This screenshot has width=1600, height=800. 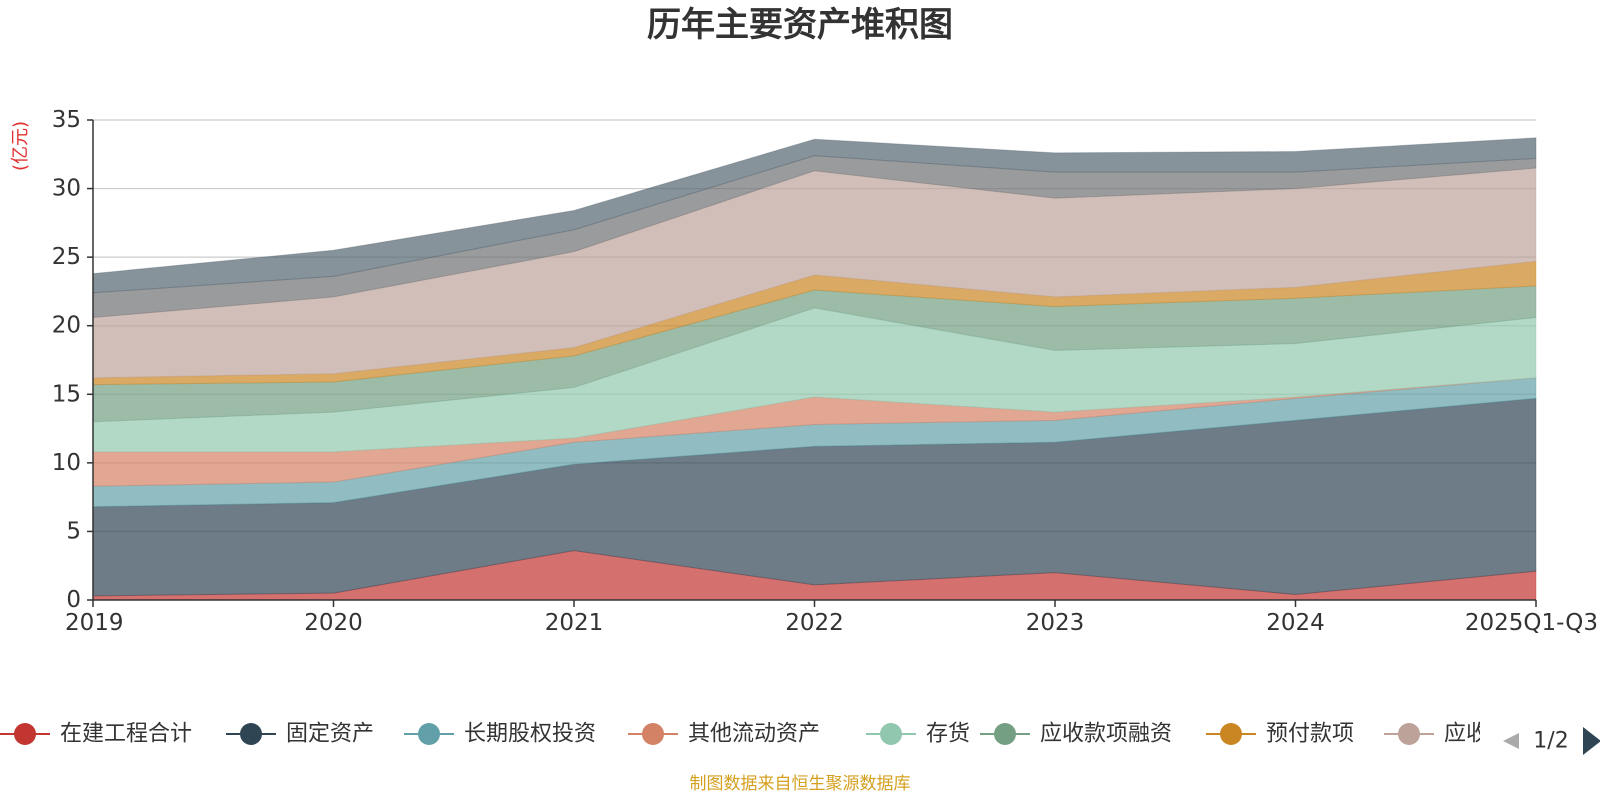 I want to click on x-axis-ticks: 2019 2020 2021 2022 2023 2024 2025Q1-Q3, so click(x=831, y=618).